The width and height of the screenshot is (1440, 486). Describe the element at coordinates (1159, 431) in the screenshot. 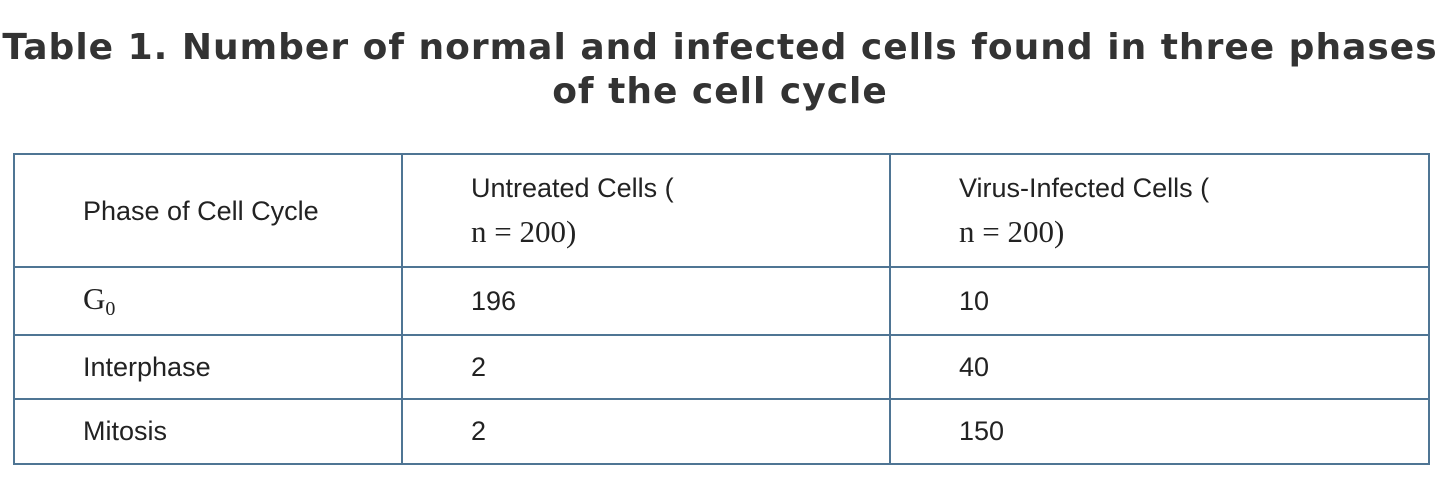

I see `cell-infected: 150` at that location.